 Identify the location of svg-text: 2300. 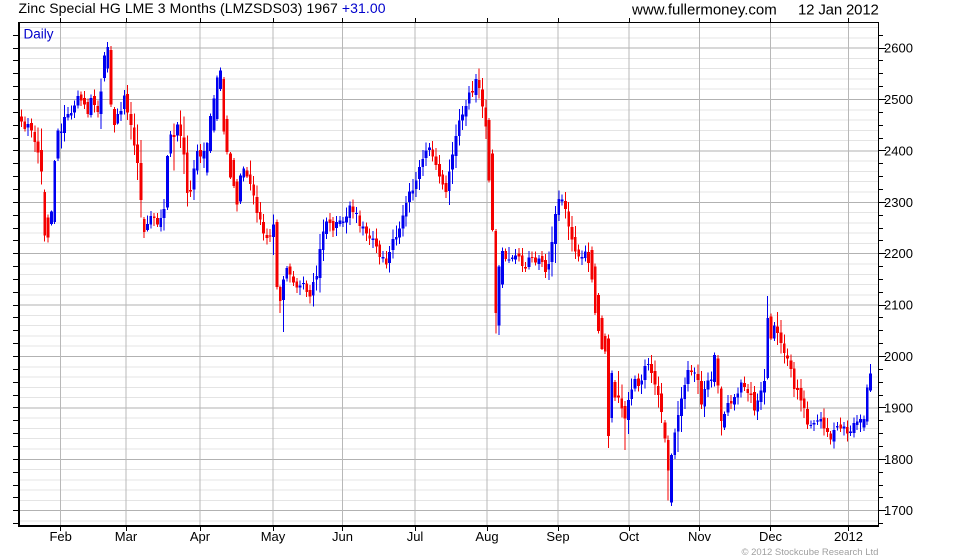
(898, 202).